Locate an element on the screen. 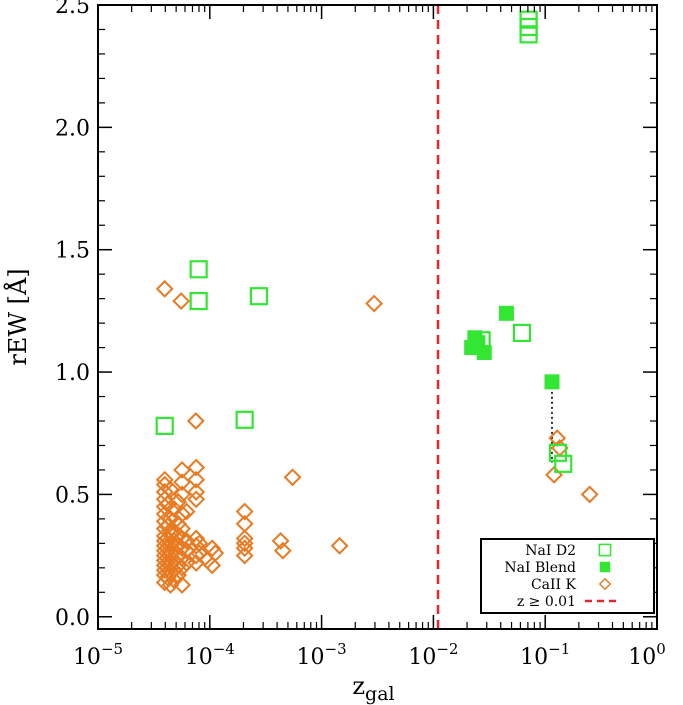 The image size is (683, 705). x-axis-title-subscript: gal is located at coordinates (380, 694).